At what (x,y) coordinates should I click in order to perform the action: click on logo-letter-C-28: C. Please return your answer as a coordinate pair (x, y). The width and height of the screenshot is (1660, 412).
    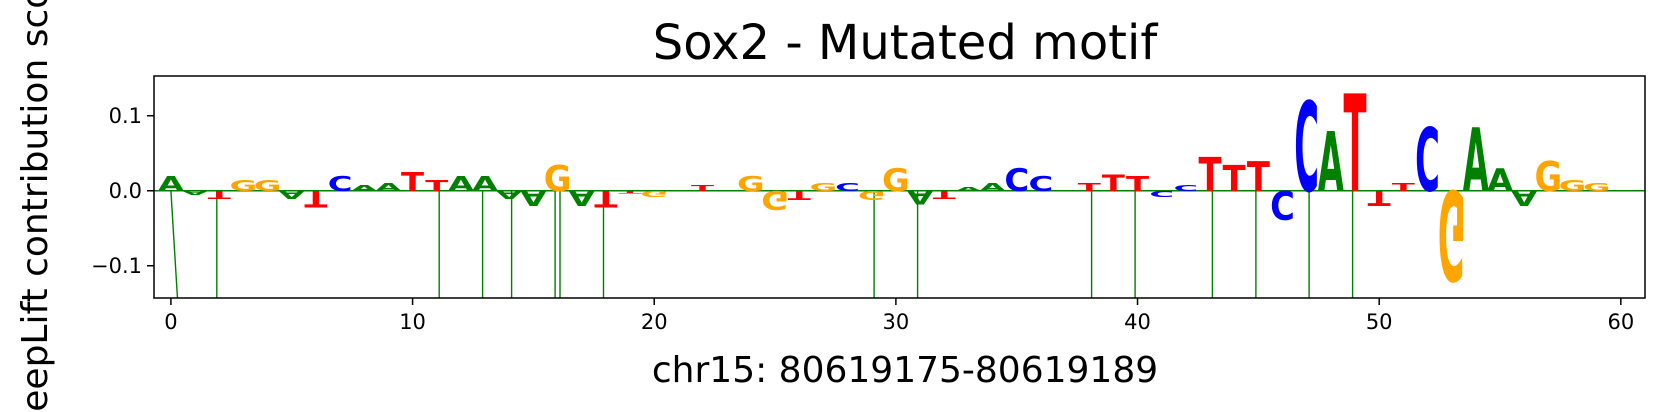
    Looking at the image, I should click on (847, 187).